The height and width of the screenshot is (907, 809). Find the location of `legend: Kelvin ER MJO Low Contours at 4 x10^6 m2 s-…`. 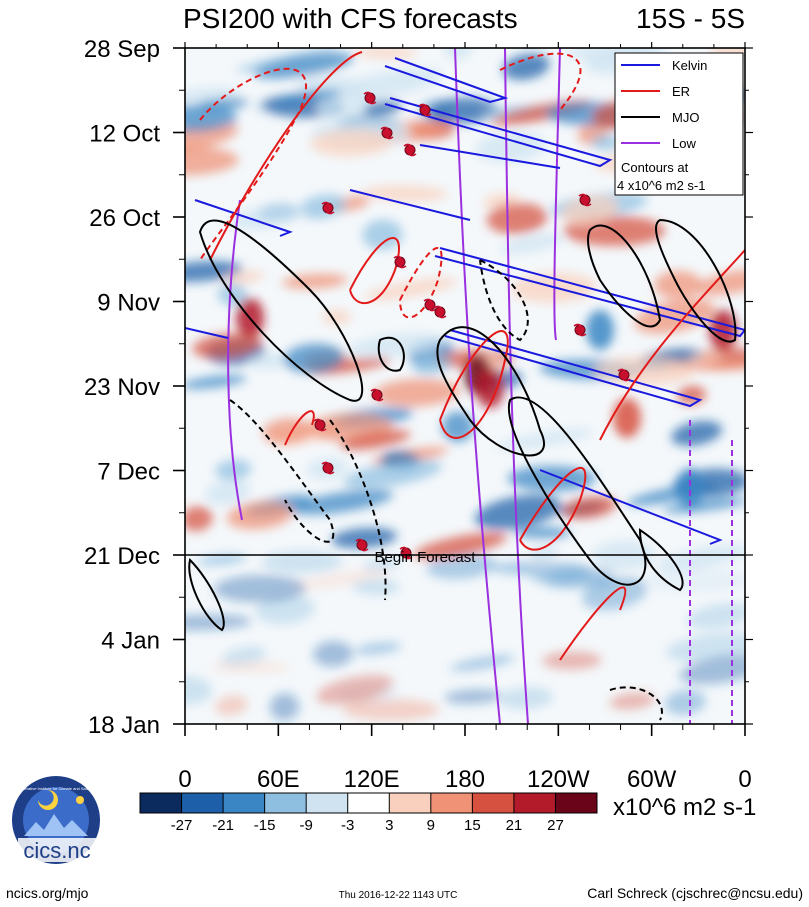

legend: Kelvin ER MJO Low Contours at 4 x10^6 m2 s-… is located at coordinates (679, 124).